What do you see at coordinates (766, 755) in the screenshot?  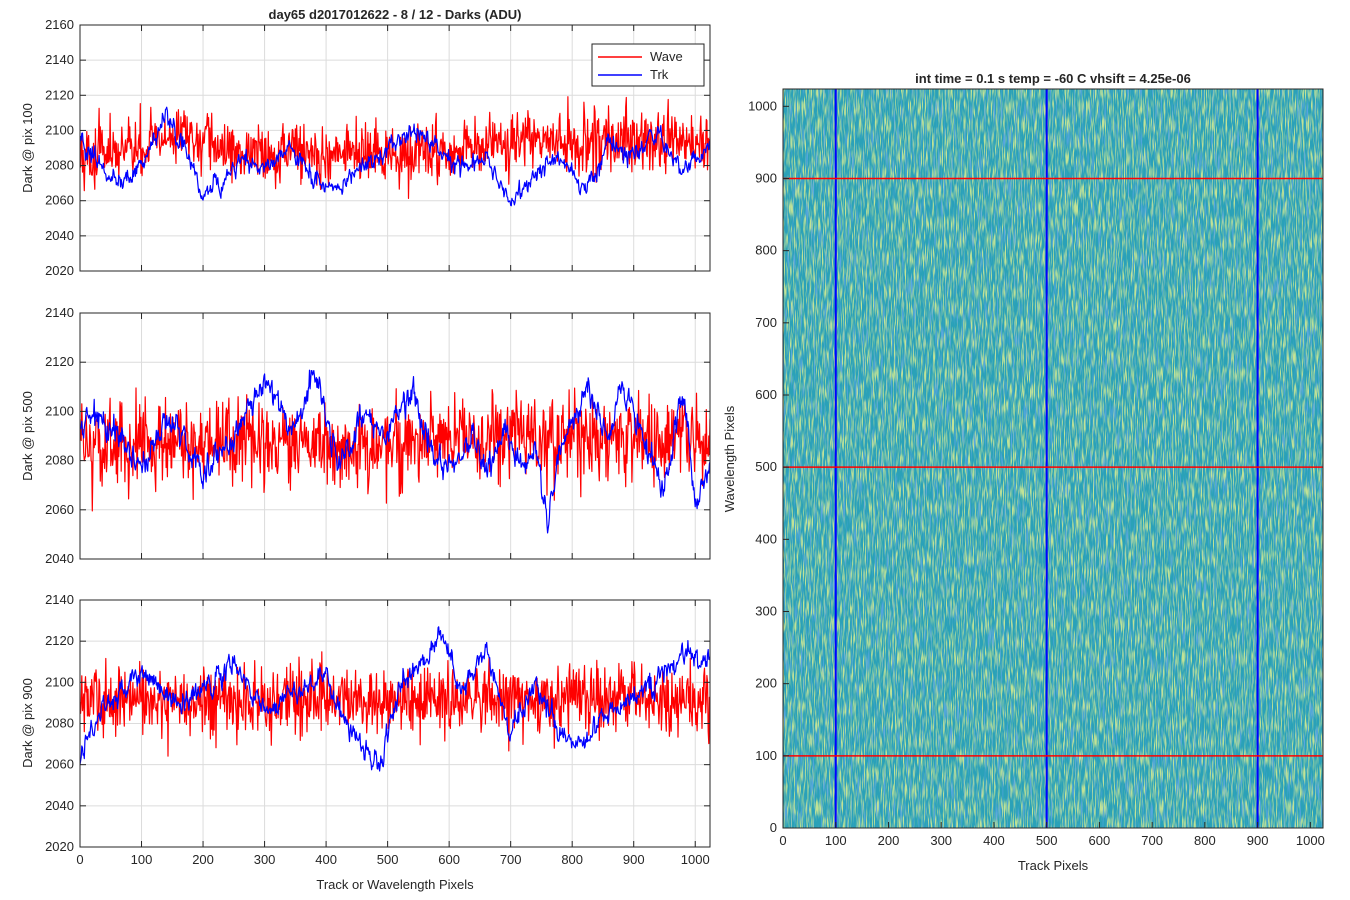 I see `y-tick-label: 100` at bounding box center [766, 755].